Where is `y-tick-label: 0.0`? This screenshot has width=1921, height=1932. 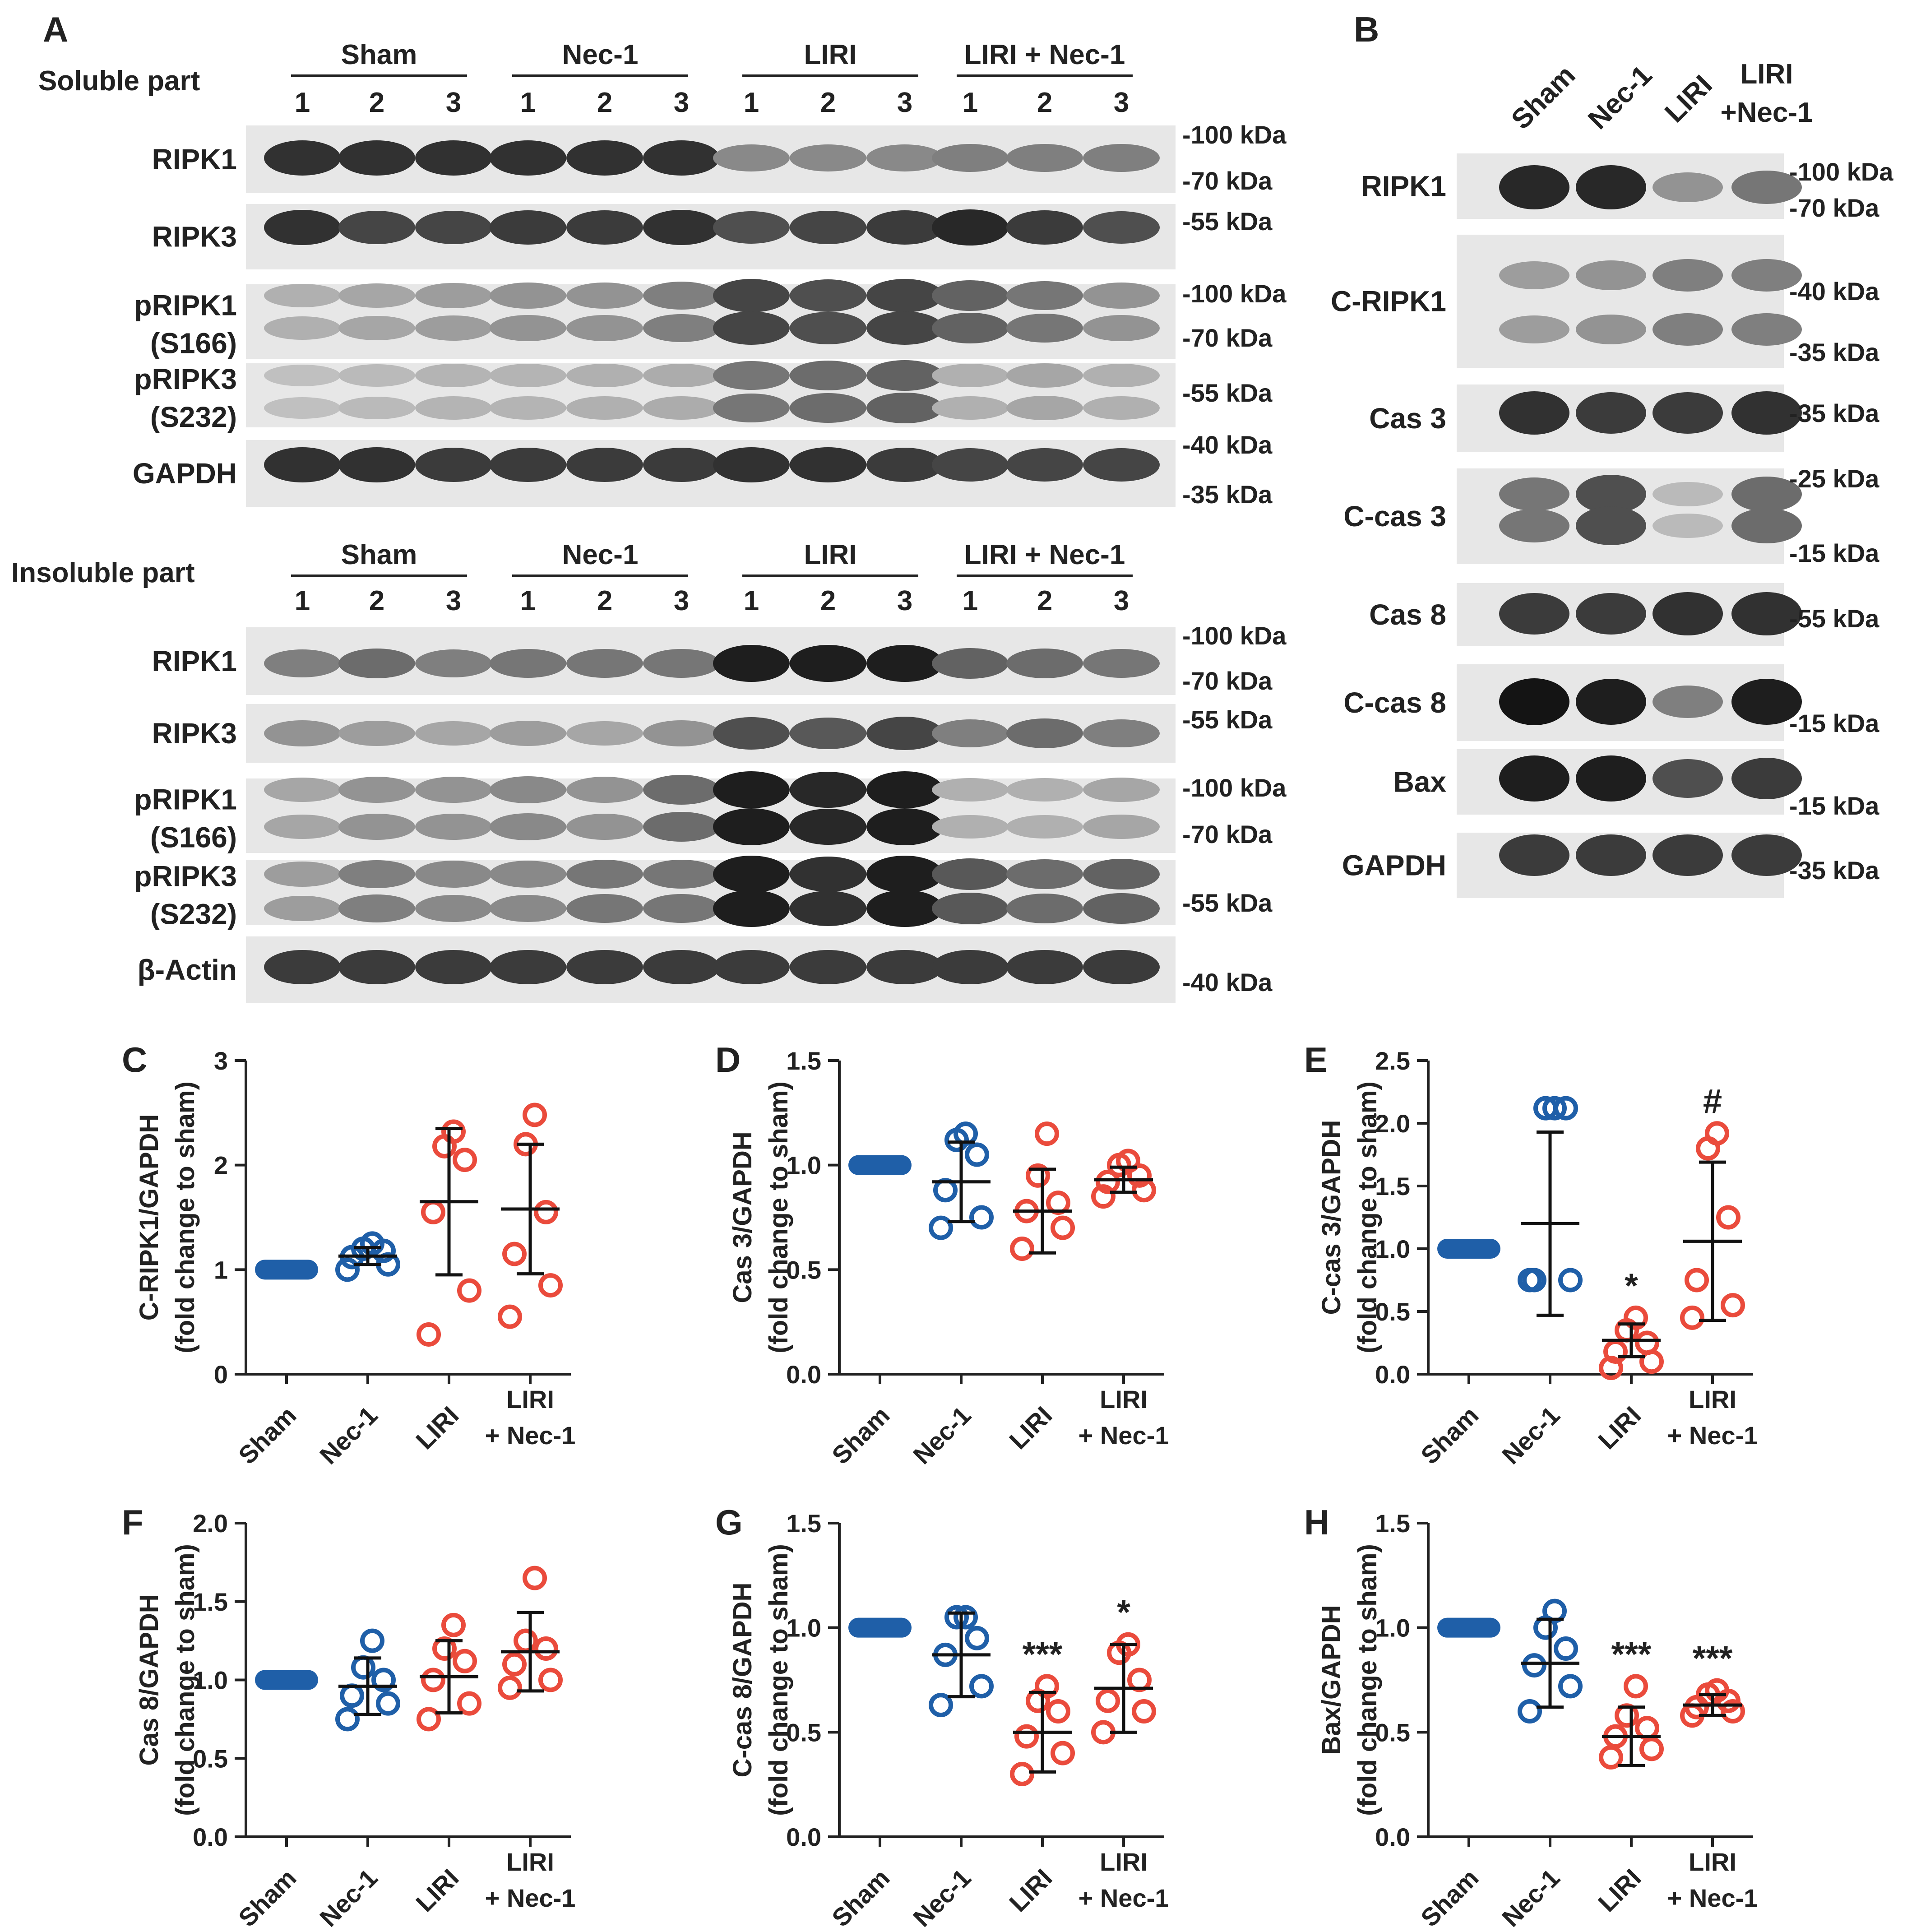
y-tick-label: 0.0 is located at coordinates (1392, 1837).